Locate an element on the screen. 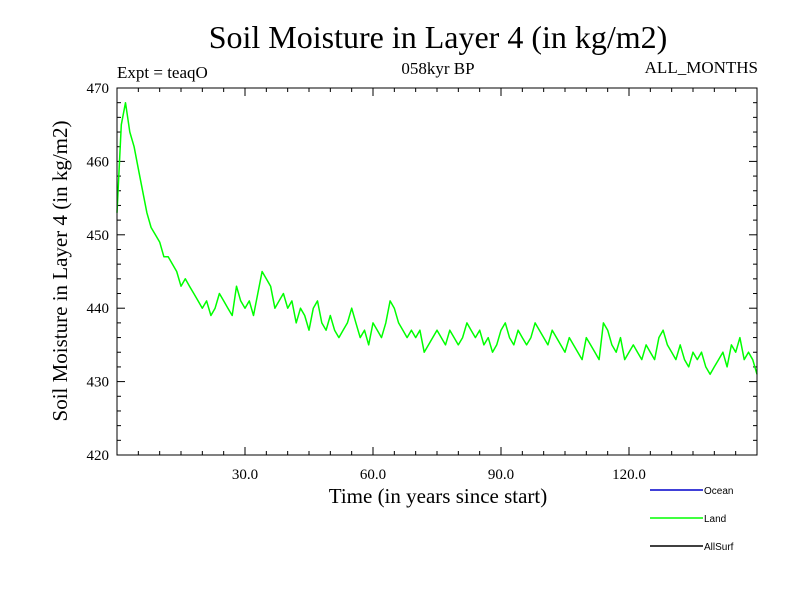 This screenshot has width=800, height=600. x-tick-label: 30.0 is located at coordinates (245, 475).